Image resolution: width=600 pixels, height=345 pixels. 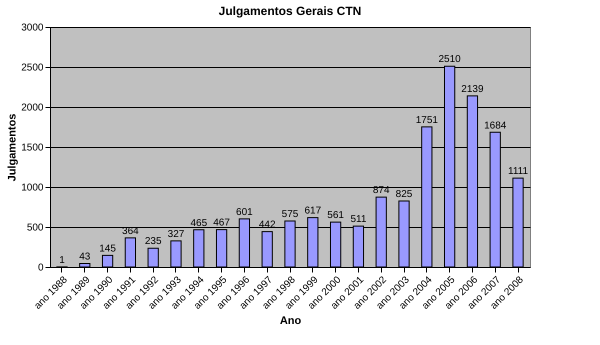 I want to click on y-tick-label: 1500, so click(x=32, y=148).